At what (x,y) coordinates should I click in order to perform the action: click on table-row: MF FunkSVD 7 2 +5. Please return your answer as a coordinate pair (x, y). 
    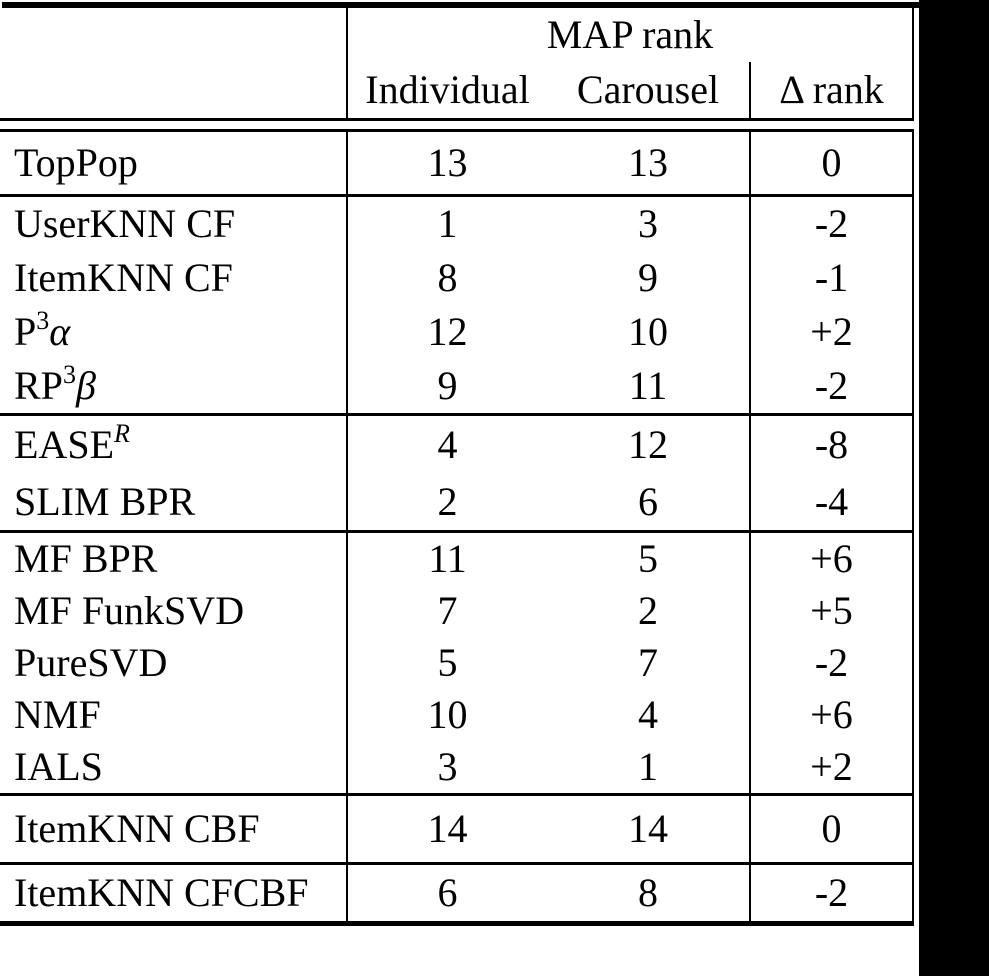
    Looking at the image, I should click on (457, 611).